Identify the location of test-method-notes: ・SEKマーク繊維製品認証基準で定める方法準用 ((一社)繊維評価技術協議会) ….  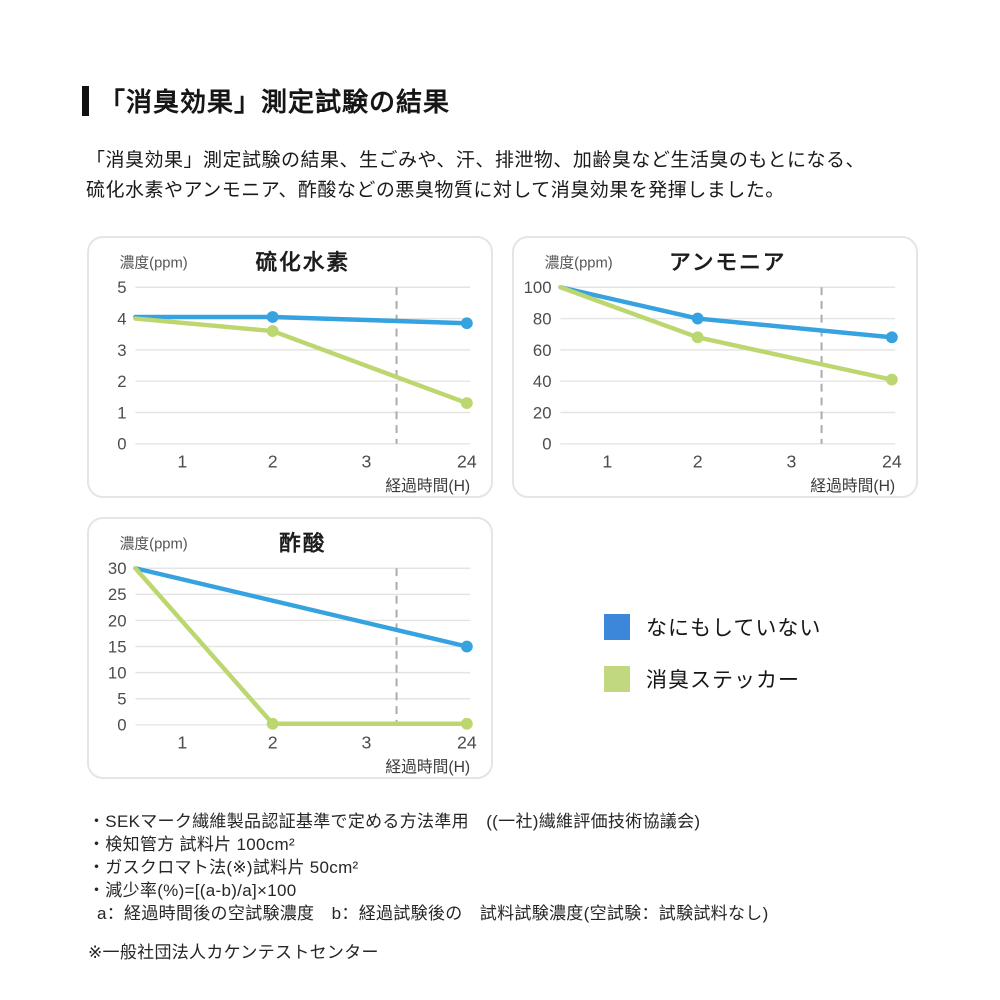
(428, 867).